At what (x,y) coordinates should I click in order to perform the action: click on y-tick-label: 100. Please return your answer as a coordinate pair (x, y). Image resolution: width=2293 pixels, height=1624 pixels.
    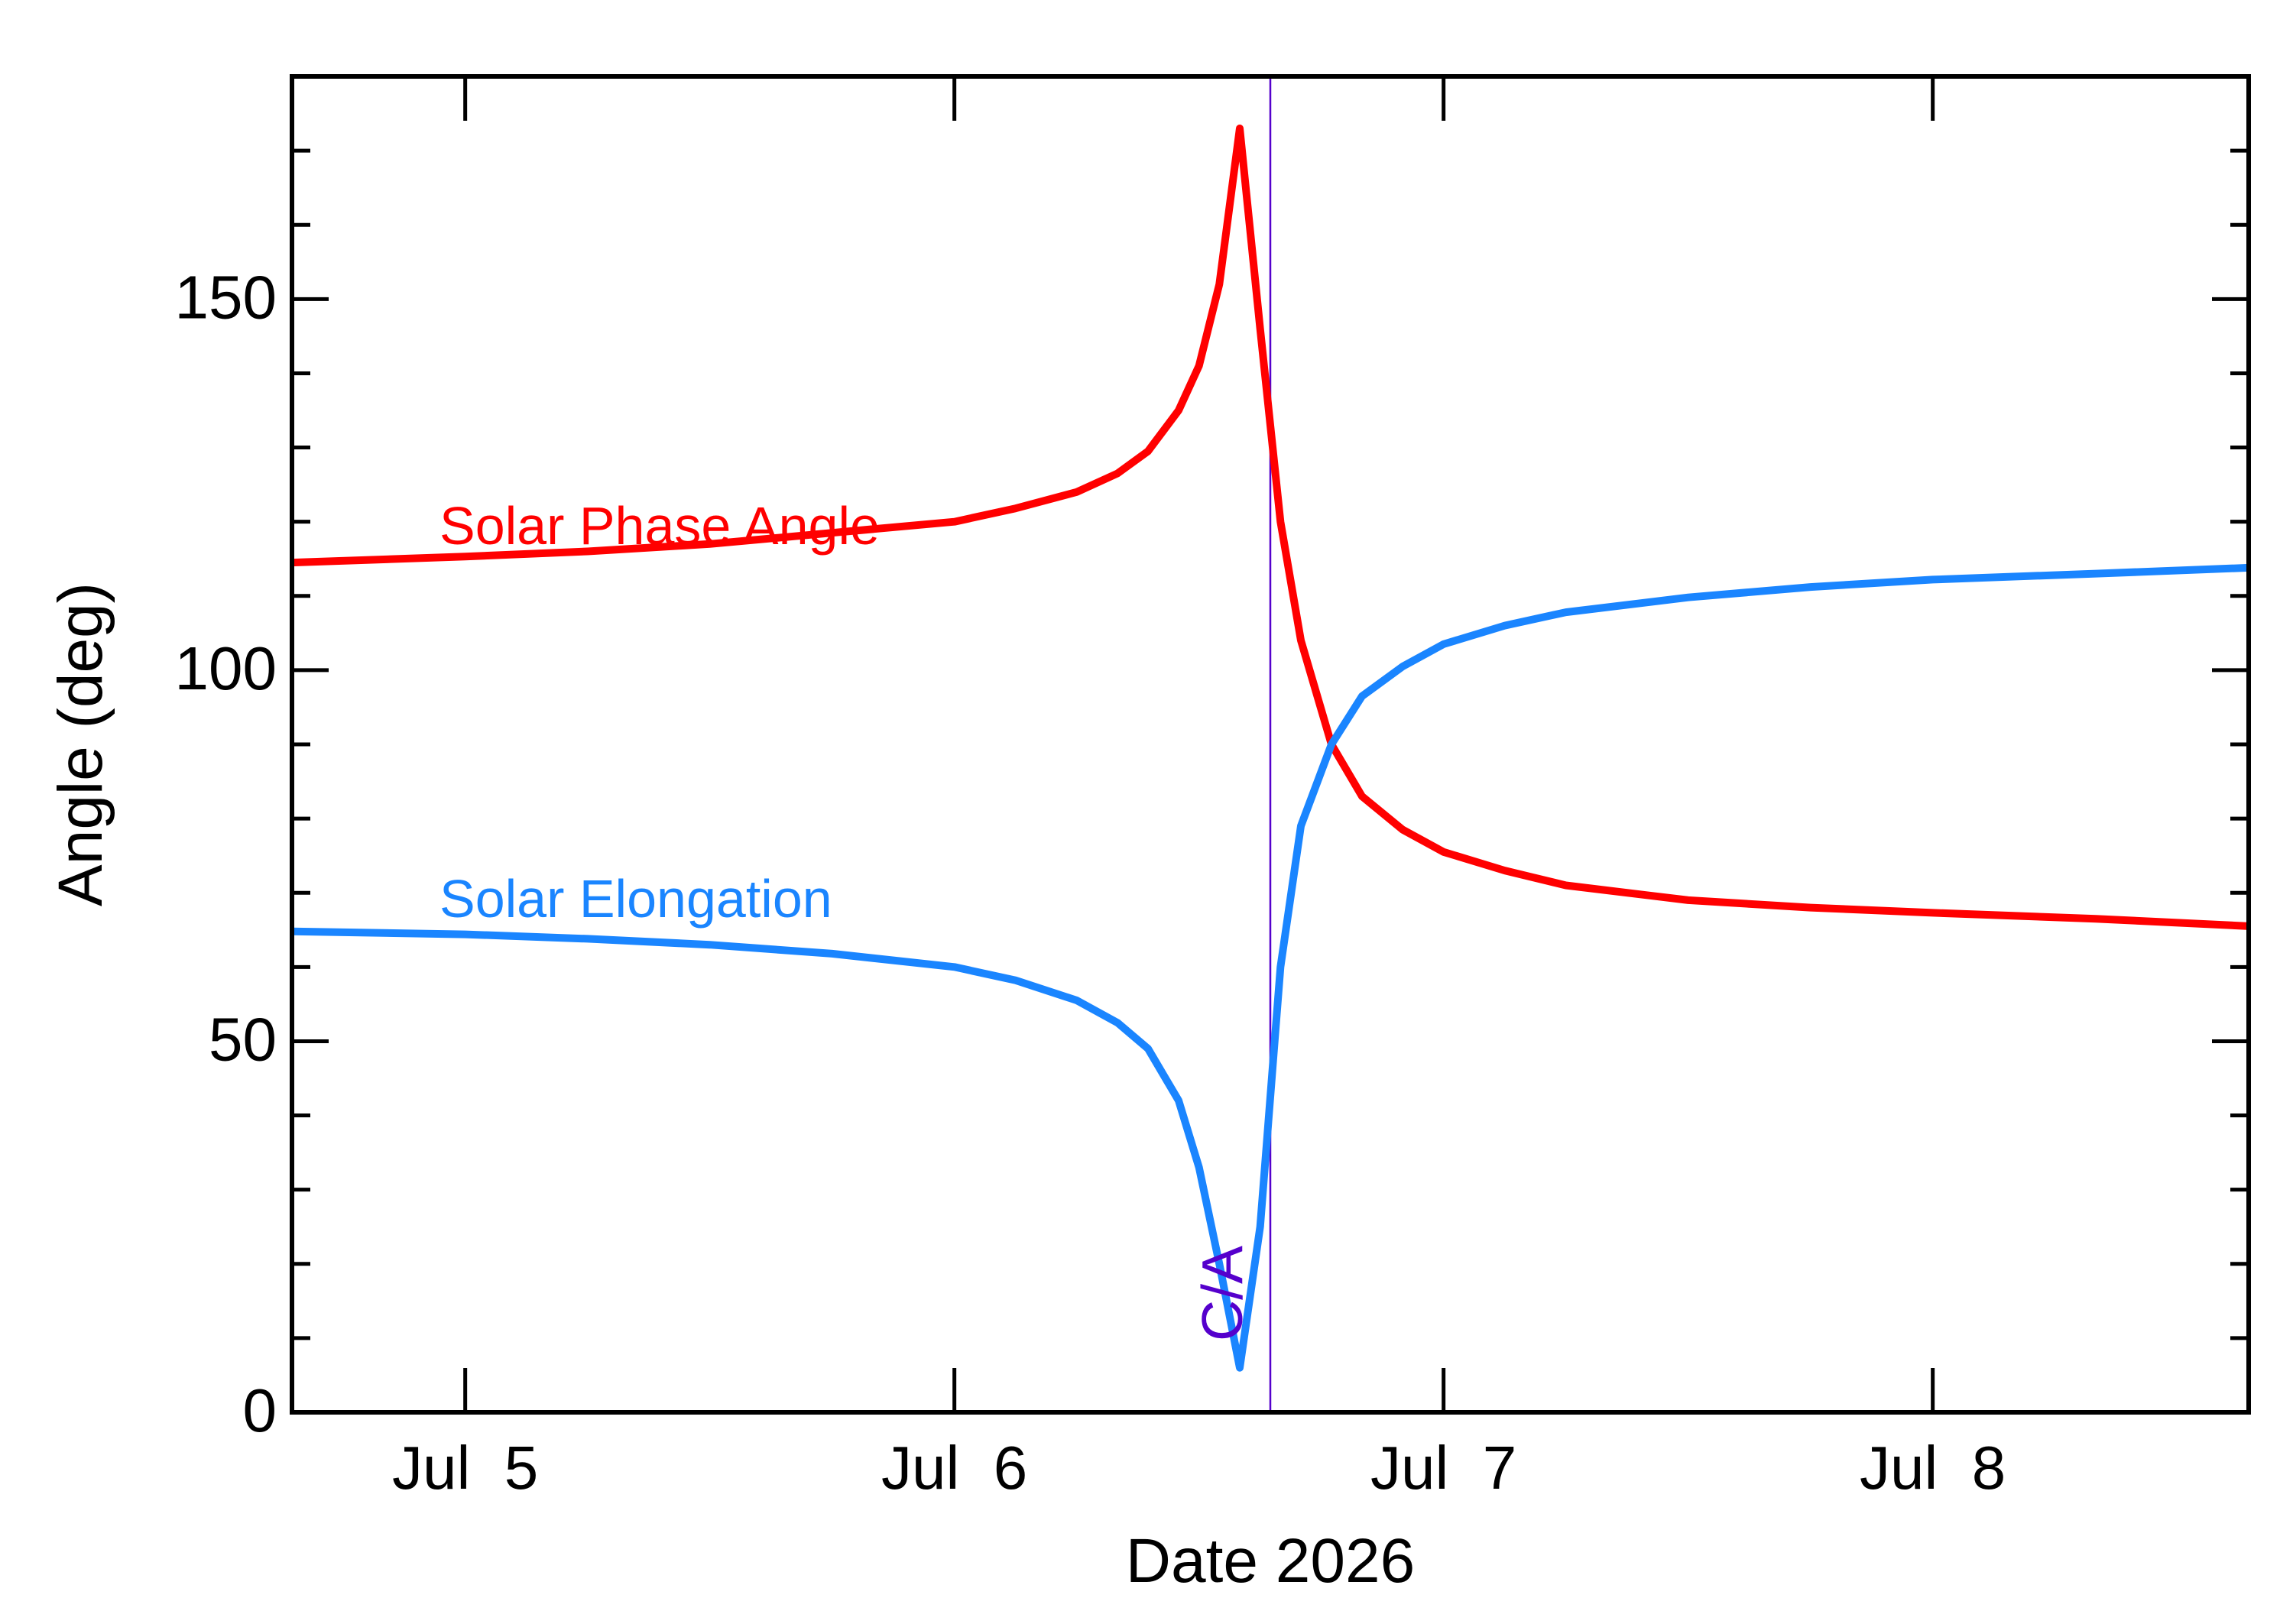
    Looking at the image, I should click on (226, 668).